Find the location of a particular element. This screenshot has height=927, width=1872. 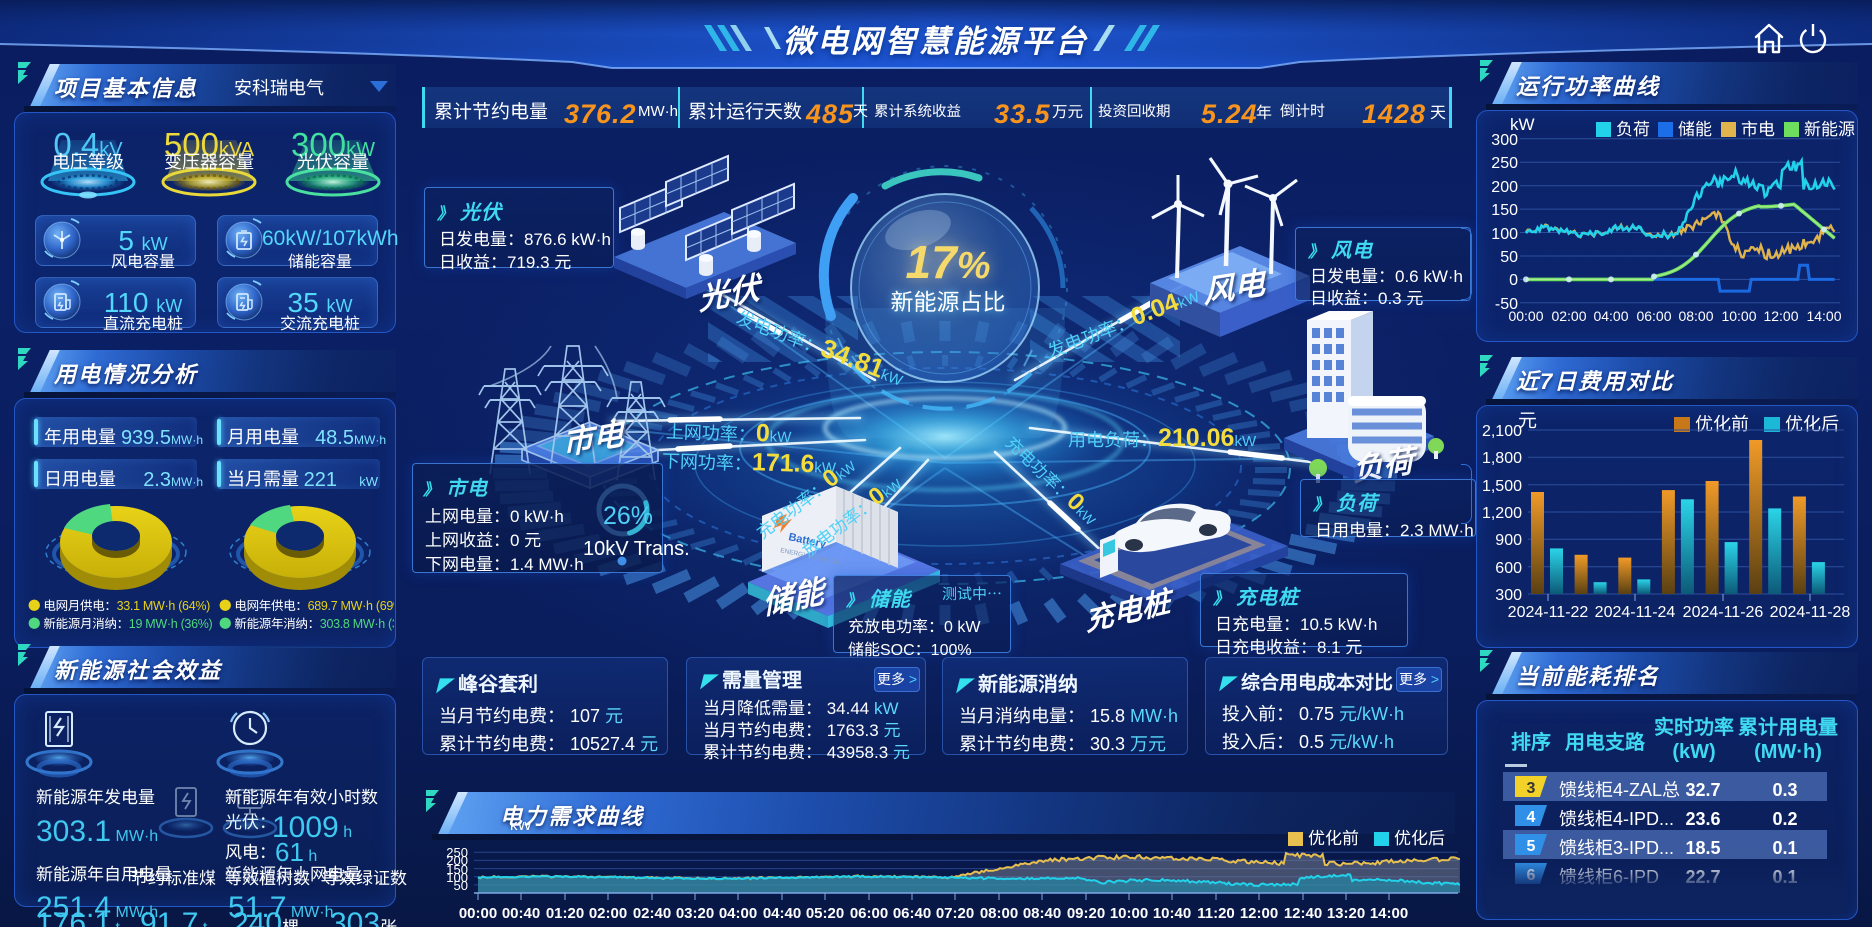

svg-text: 1,500 is located at coordinates (1502, 484).